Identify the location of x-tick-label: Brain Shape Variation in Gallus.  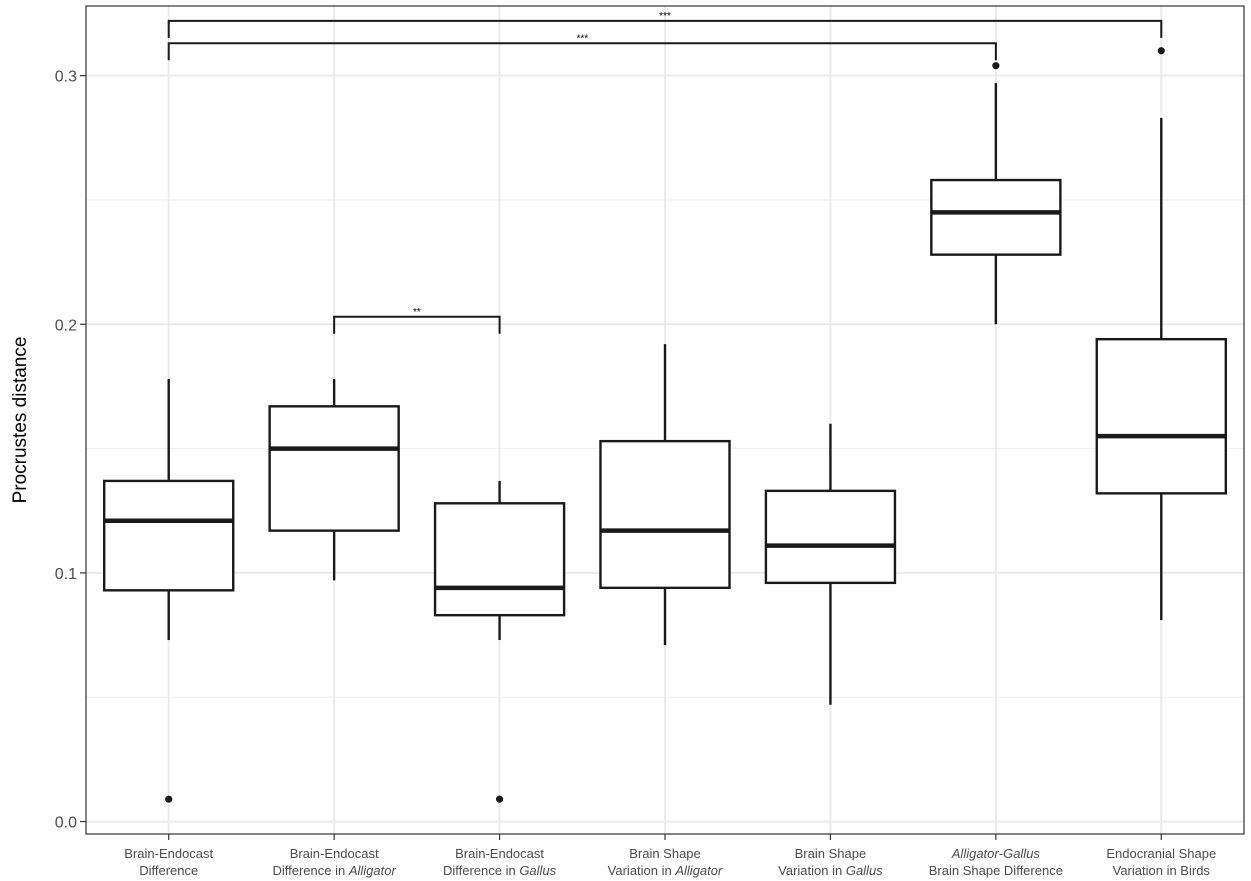
(830, 862).